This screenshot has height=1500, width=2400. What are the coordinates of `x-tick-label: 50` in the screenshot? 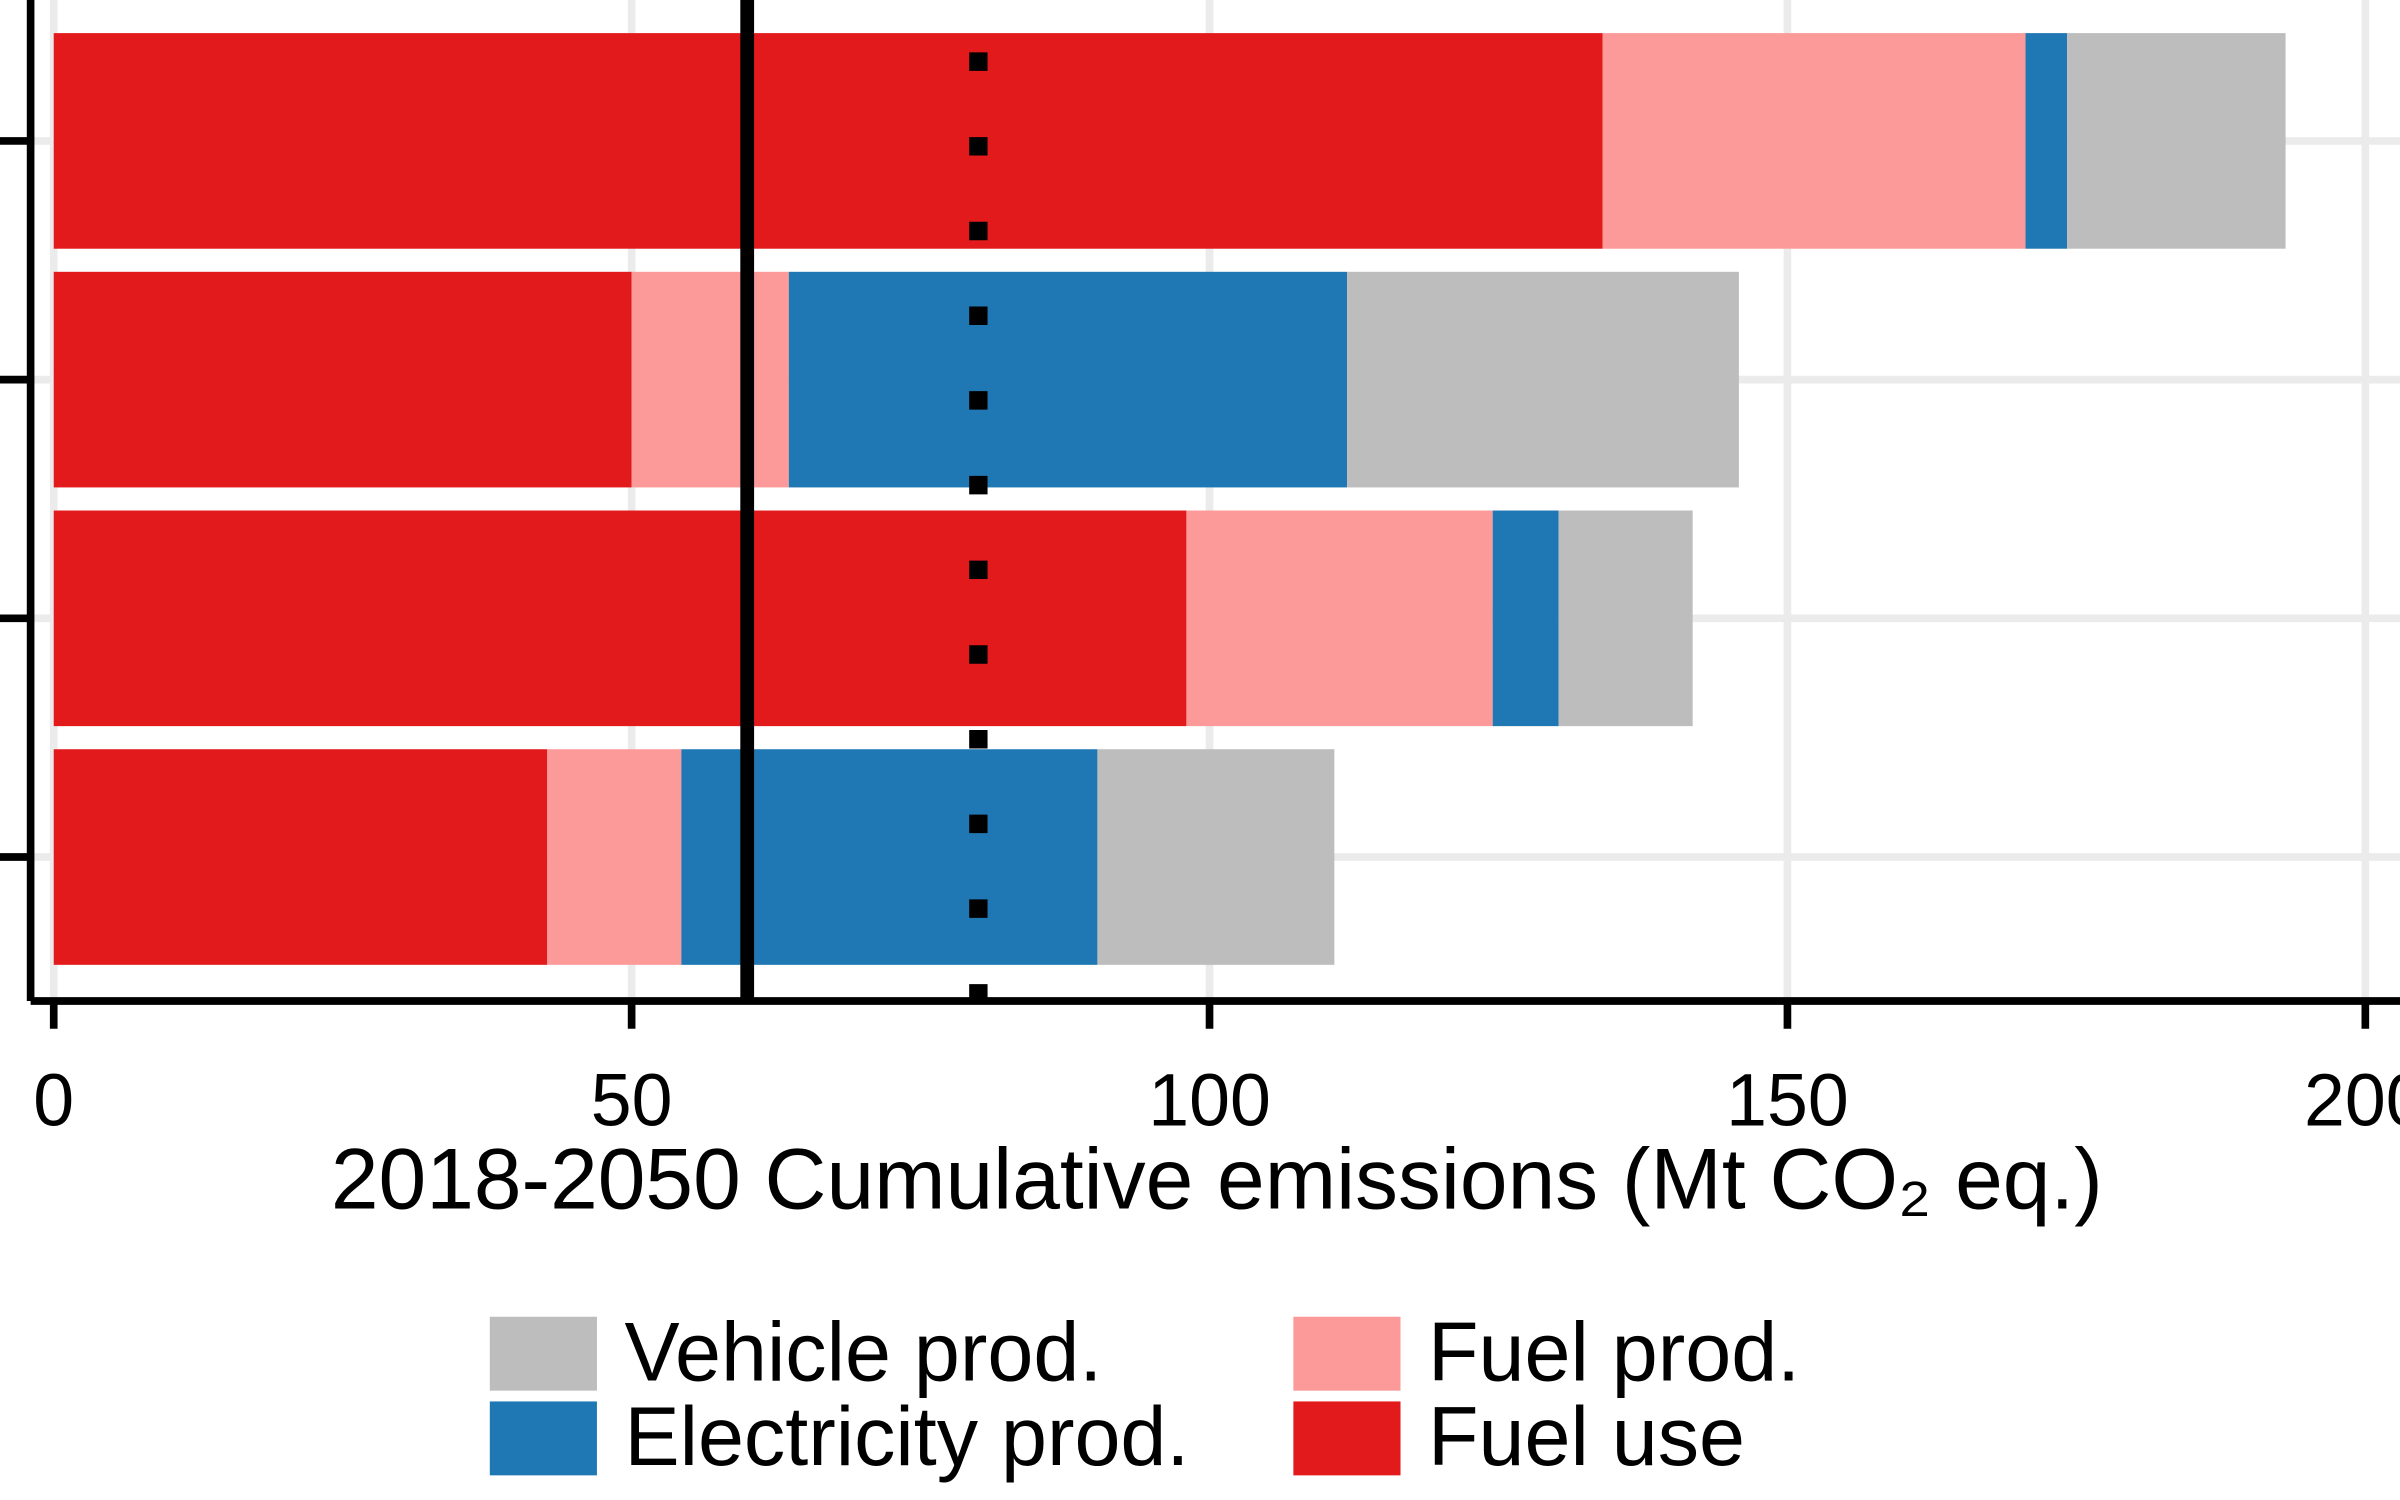 It's located at (632, 1099).